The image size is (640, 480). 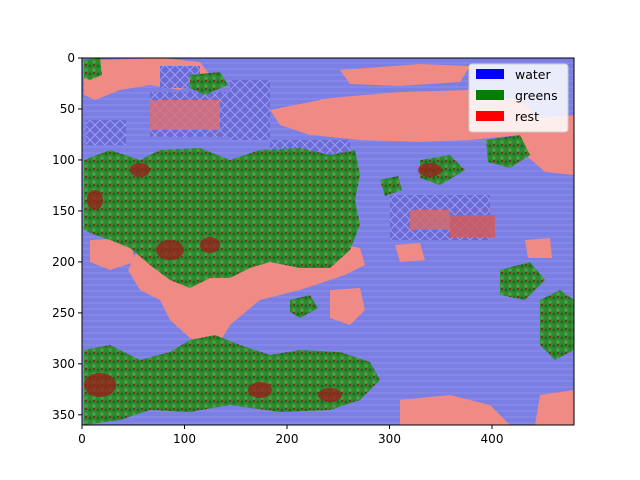 I want to click on y-tick-label: 100, so click(x=63, y=160).